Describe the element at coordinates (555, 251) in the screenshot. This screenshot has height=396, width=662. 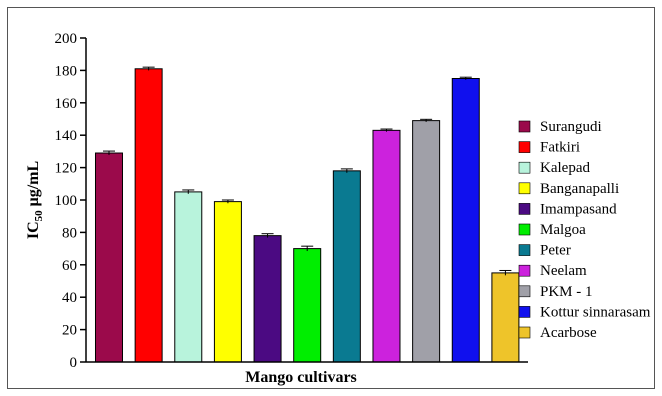
I see `legend-label: Peter` at that location.